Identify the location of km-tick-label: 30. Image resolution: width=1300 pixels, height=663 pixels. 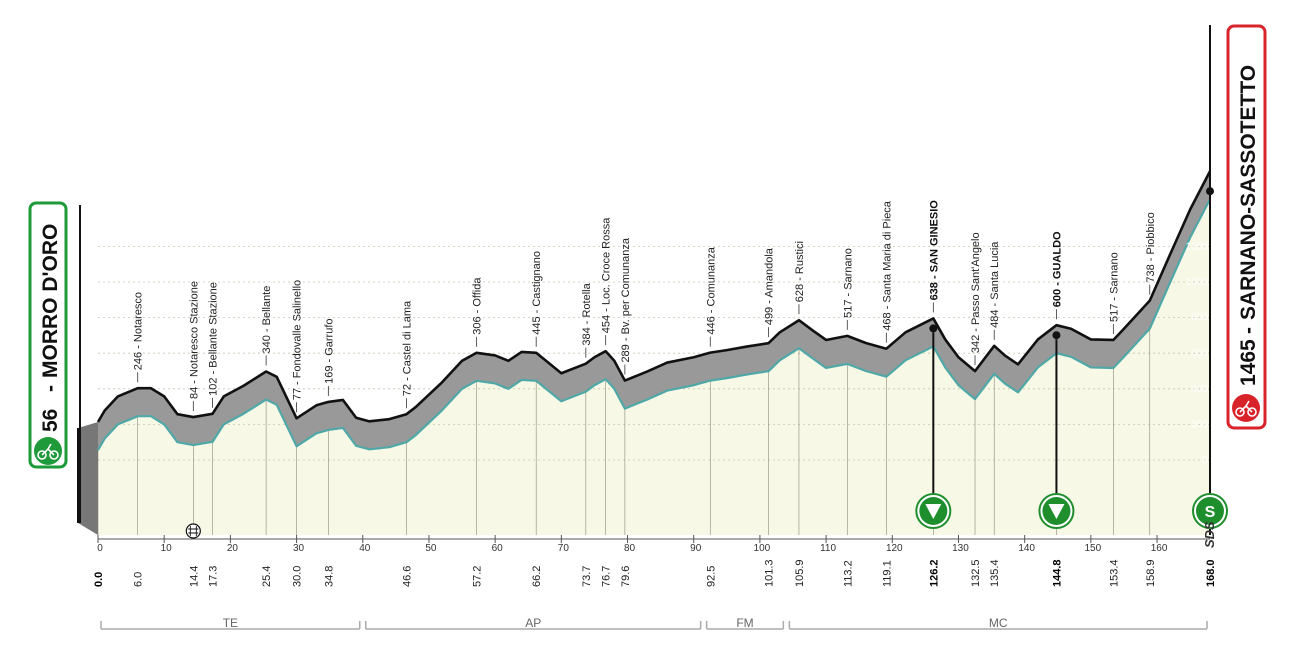
(299, 548).